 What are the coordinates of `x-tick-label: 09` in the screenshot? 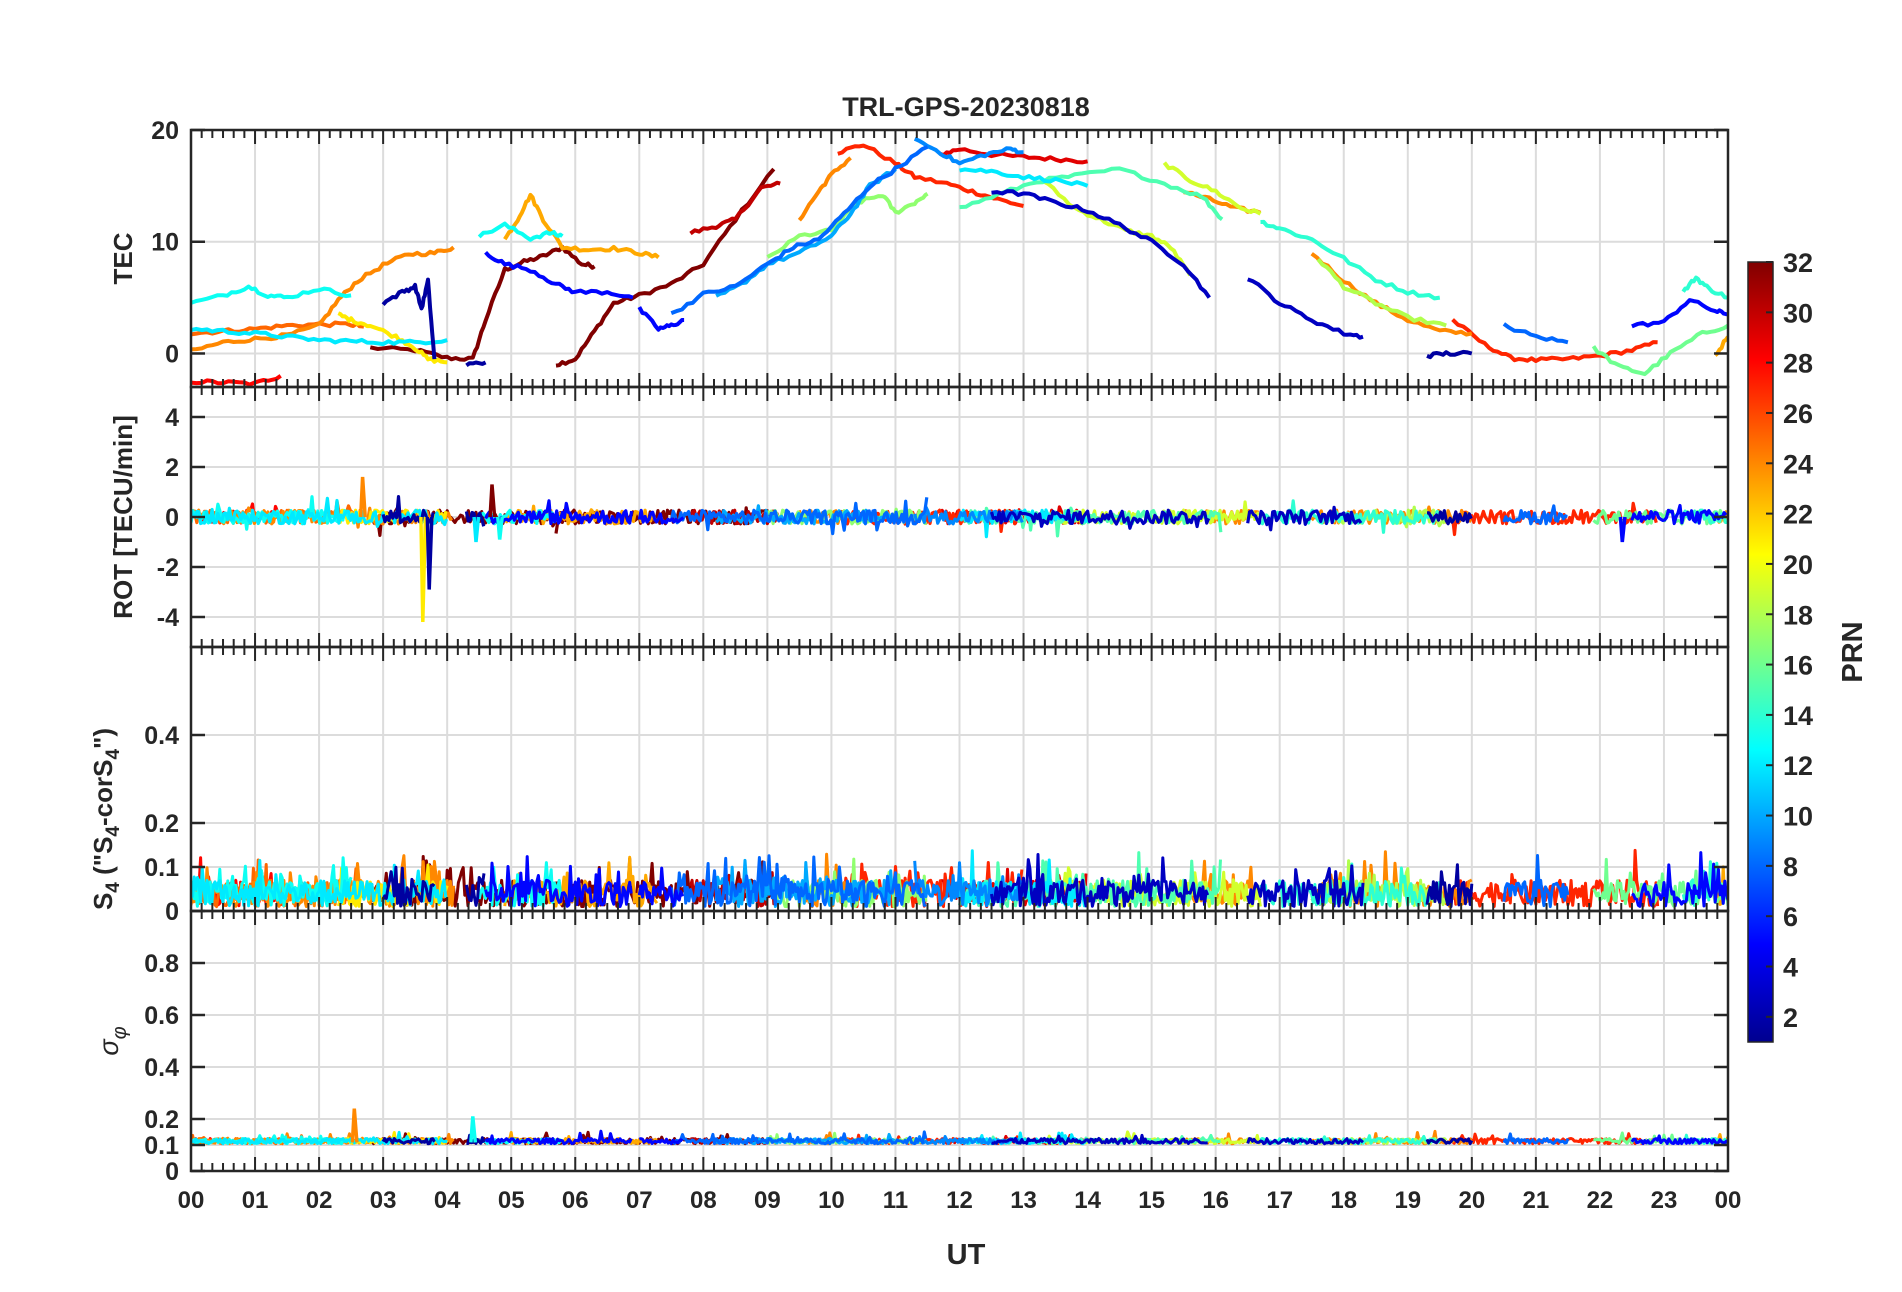 It's located at (767, 1200).